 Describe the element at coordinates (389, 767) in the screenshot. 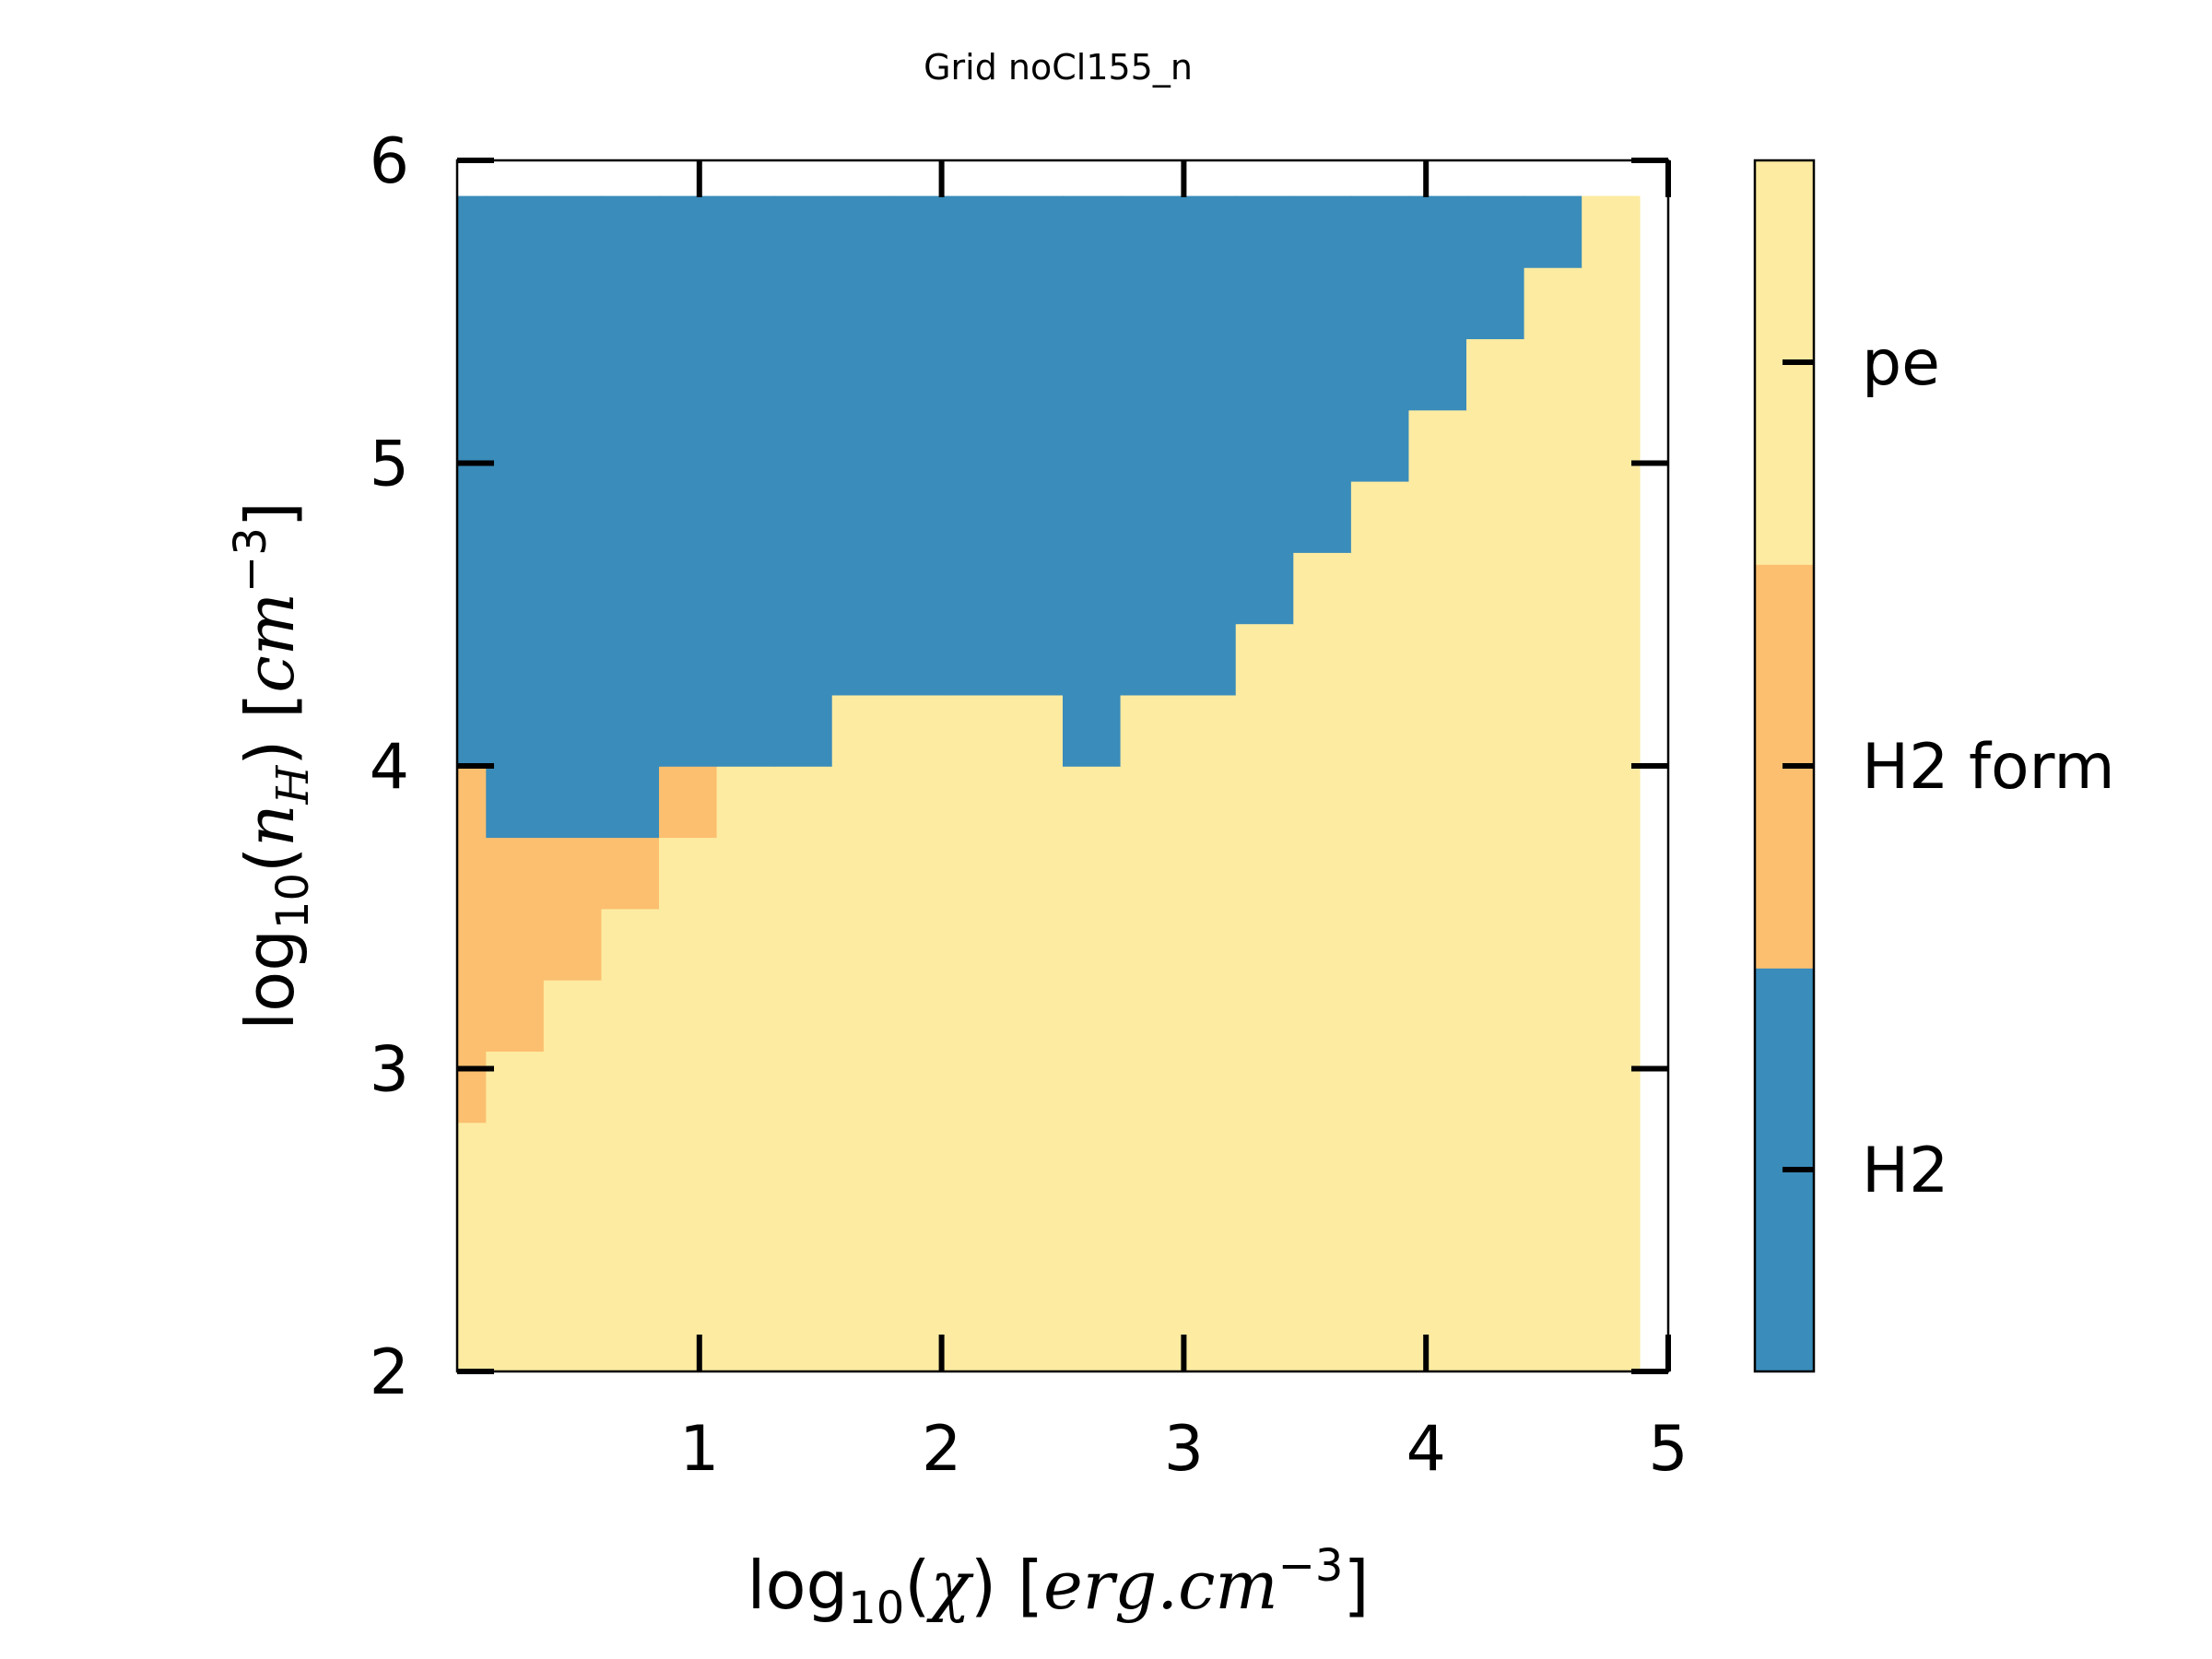

I see `y-tick-labels: 2 3 4 5 6` at that location.